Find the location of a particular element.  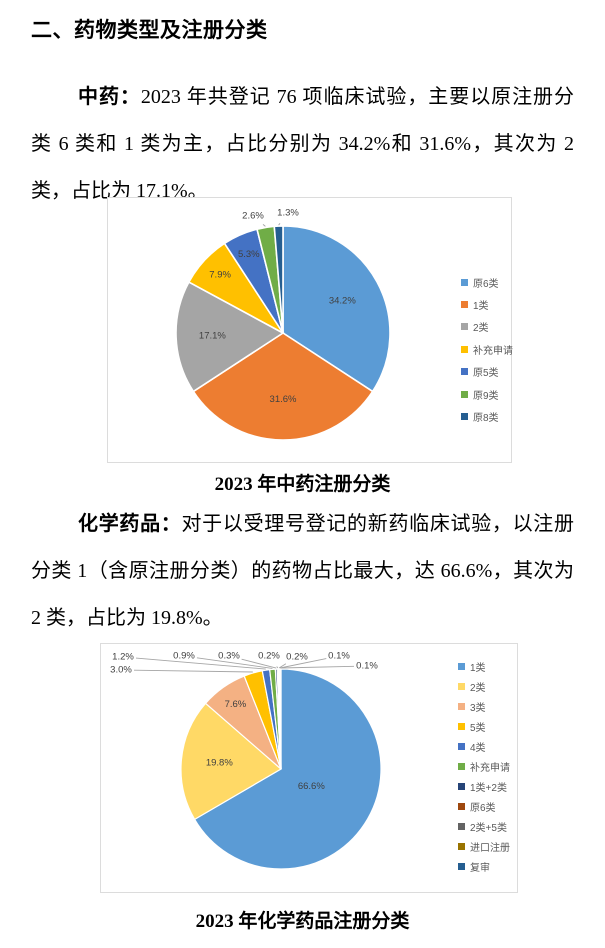

paragraph-line: 类，占比为 17.1%。 is located at coordinates (119, 191).